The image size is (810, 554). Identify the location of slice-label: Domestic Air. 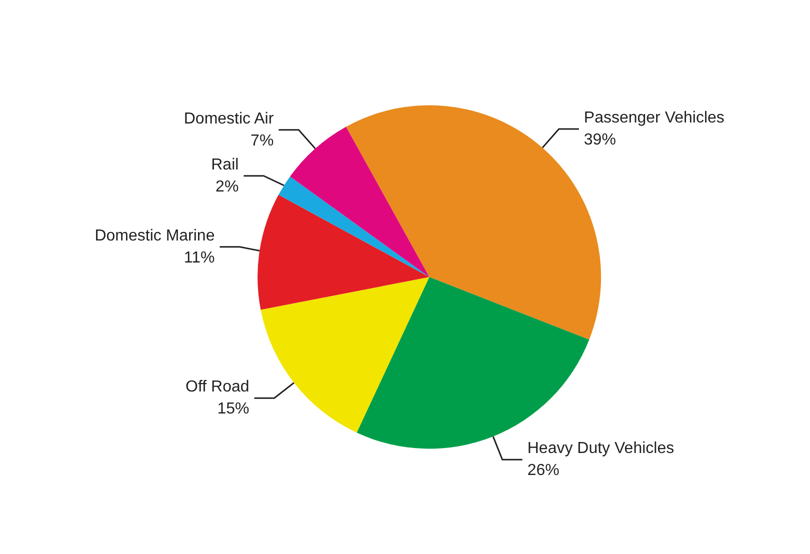
(229, 119).